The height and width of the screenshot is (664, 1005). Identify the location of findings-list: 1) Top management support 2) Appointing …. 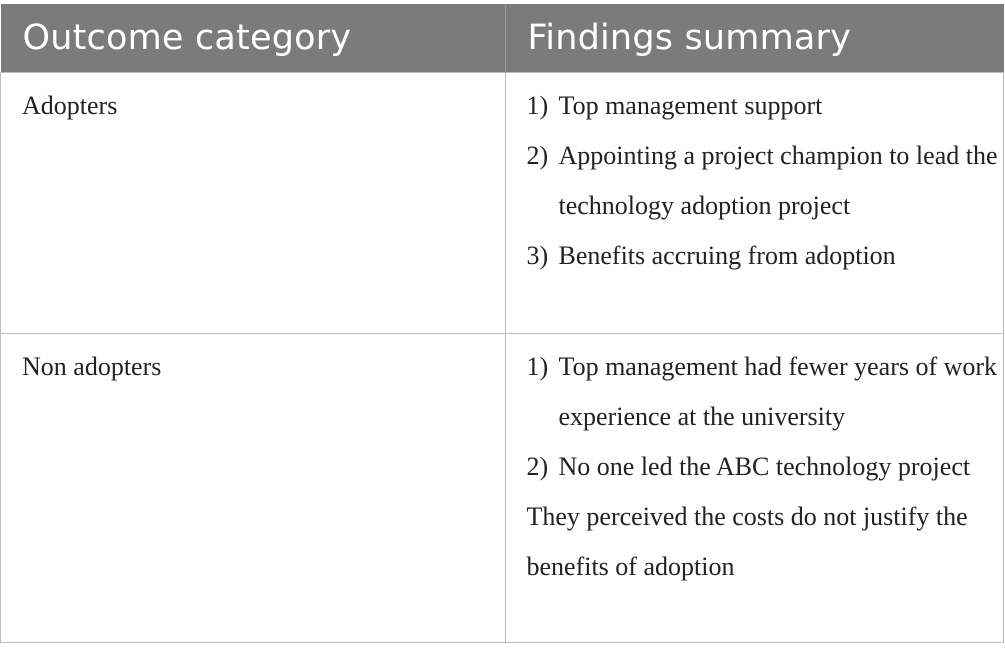
(765, 181).